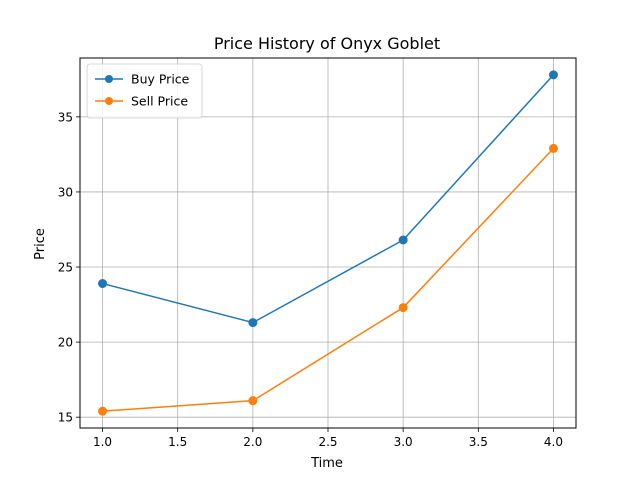 The width and height of the screenshot is (640, 484). I want to click on x-tick-label: 3.0, so click(403, 442).